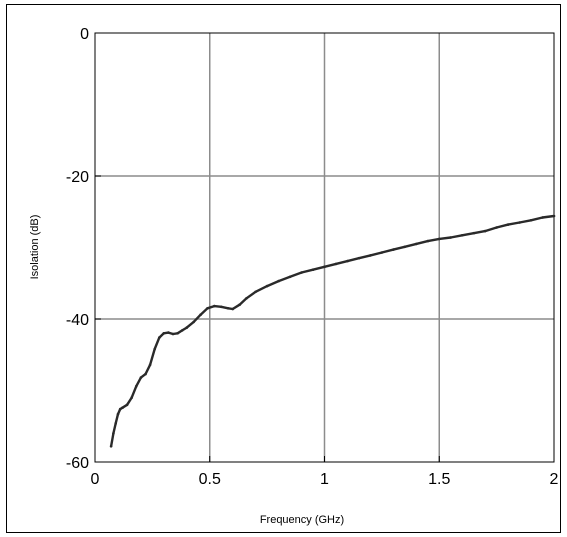  I want to click on y-tick-label: -40, so click(77, 320).